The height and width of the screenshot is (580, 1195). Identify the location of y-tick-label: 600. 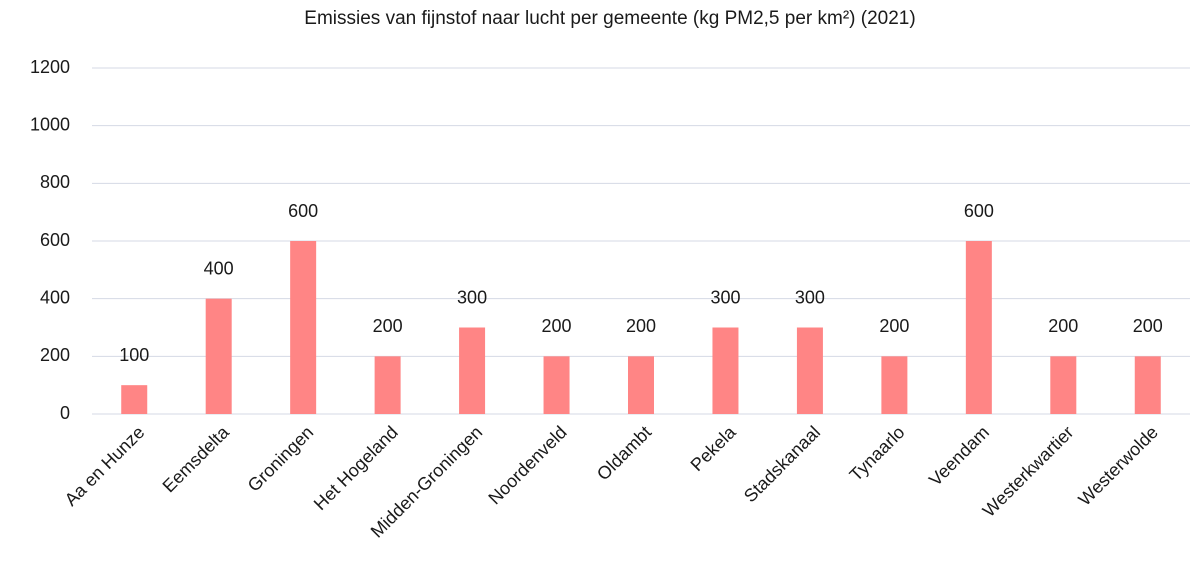
(55, 240).